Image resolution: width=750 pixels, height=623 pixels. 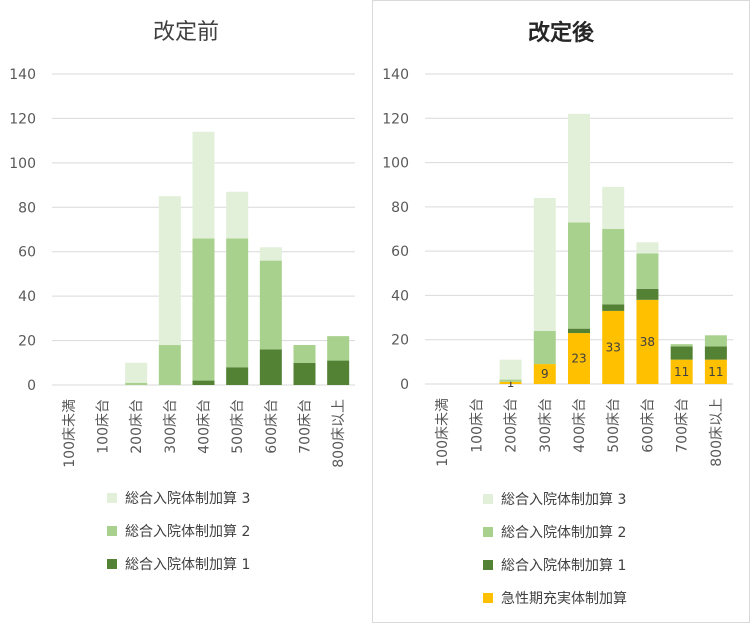 I want to click on data-label: 33, so click(x=613, y=347).